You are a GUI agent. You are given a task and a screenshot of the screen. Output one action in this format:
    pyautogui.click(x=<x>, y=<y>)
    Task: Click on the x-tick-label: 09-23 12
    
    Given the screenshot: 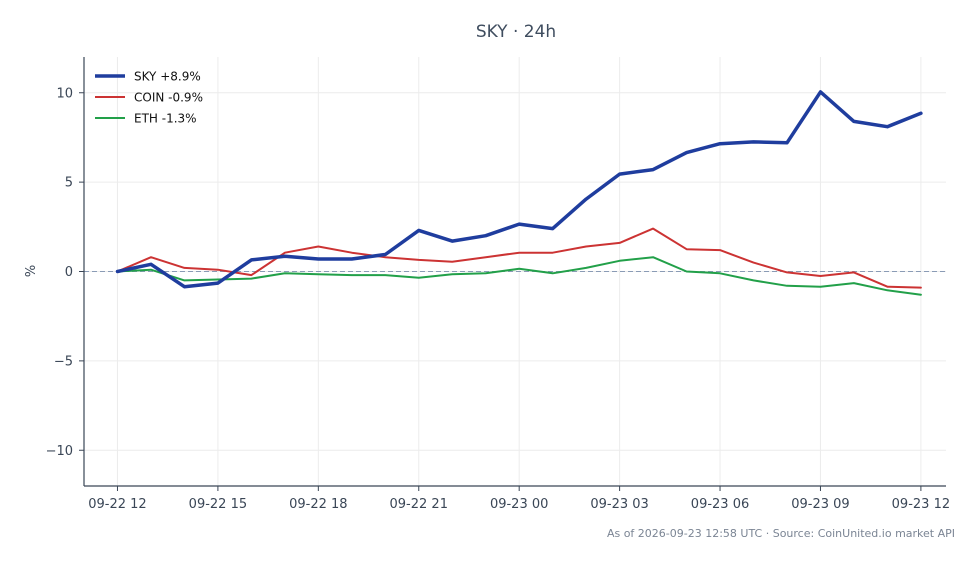 What is the action you would take?
    pyautogui.click(x=921, y=504)
    